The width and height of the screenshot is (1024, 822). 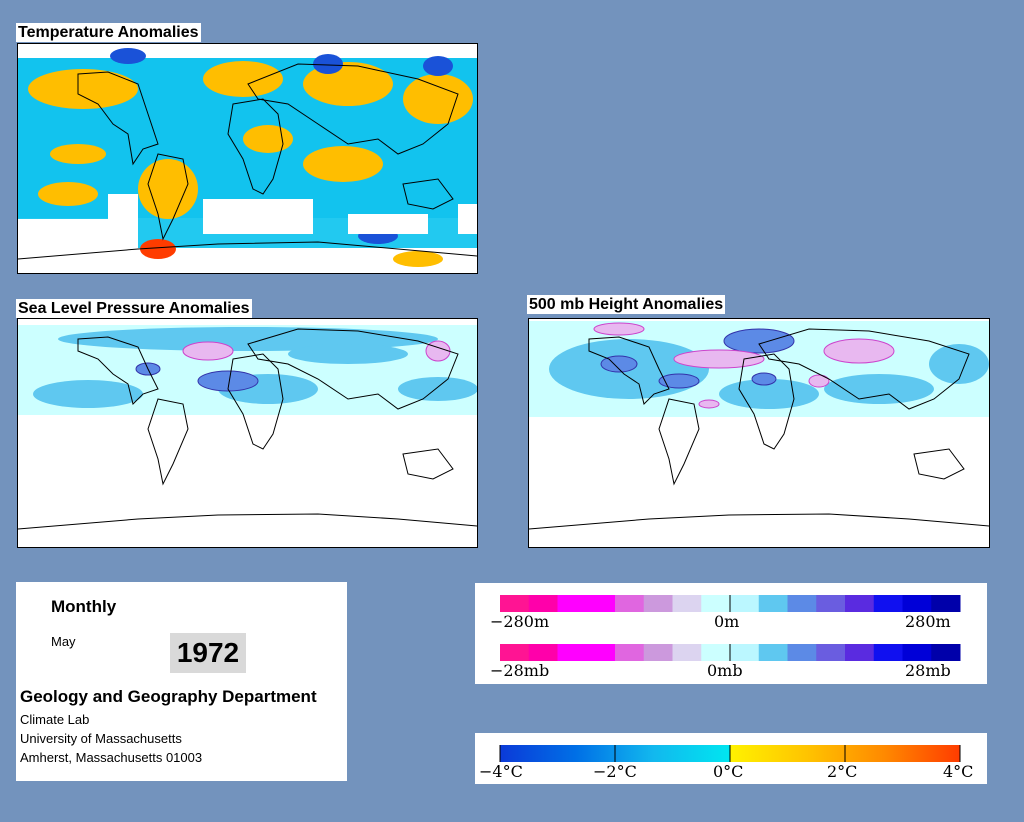 I want to click on temp-legend-2: 2°C, so click(x=842, y=771).